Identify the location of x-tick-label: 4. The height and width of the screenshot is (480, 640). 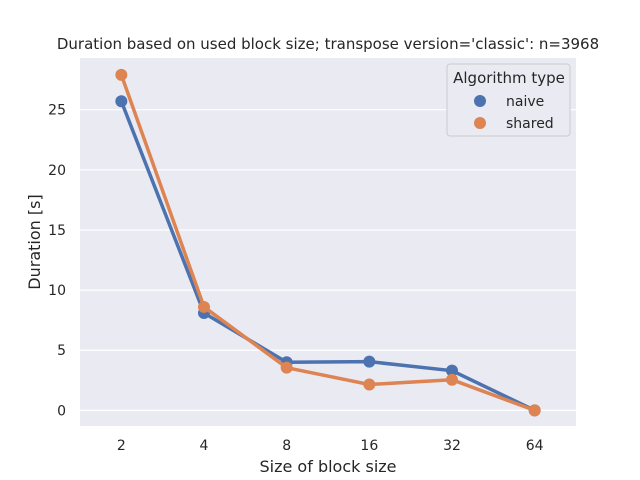
(204, 446).